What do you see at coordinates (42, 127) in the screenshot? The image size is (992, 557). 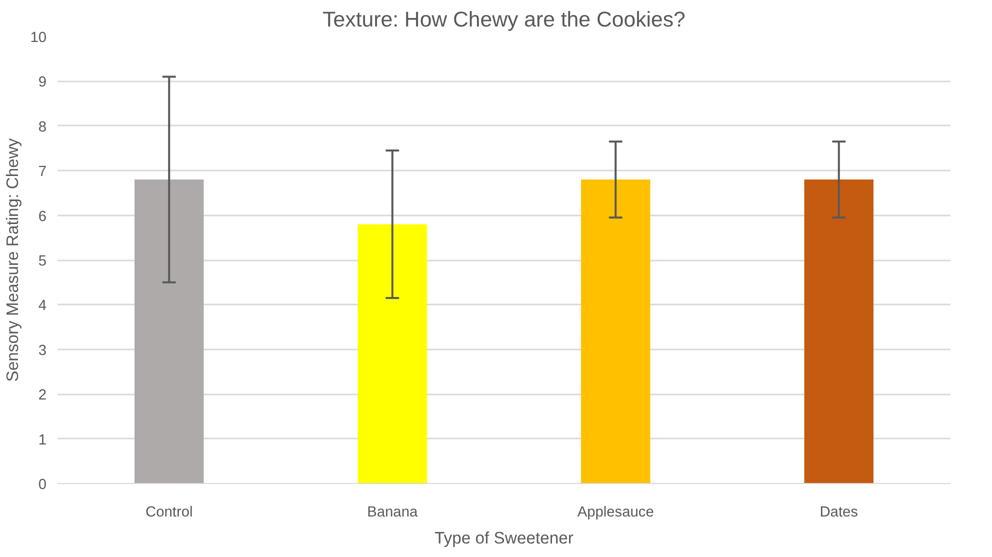 I see `y-tick-label: 8` at bounding box center [42, 127].